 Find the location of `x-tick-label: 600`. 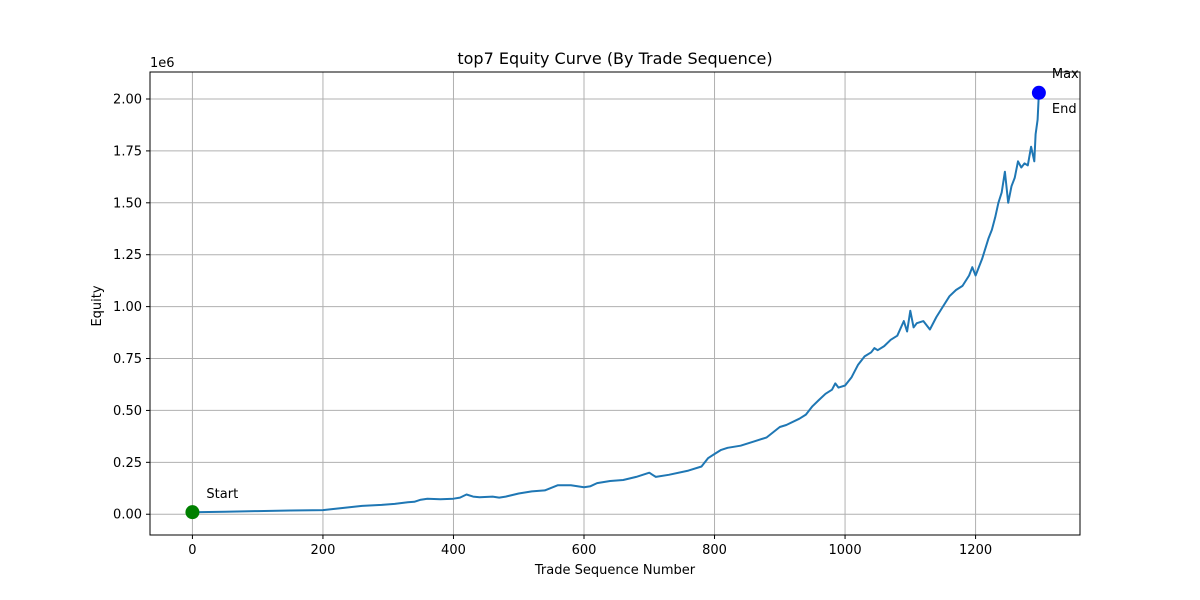

x-tick-label: 600 is located at coordinates (584, 550).